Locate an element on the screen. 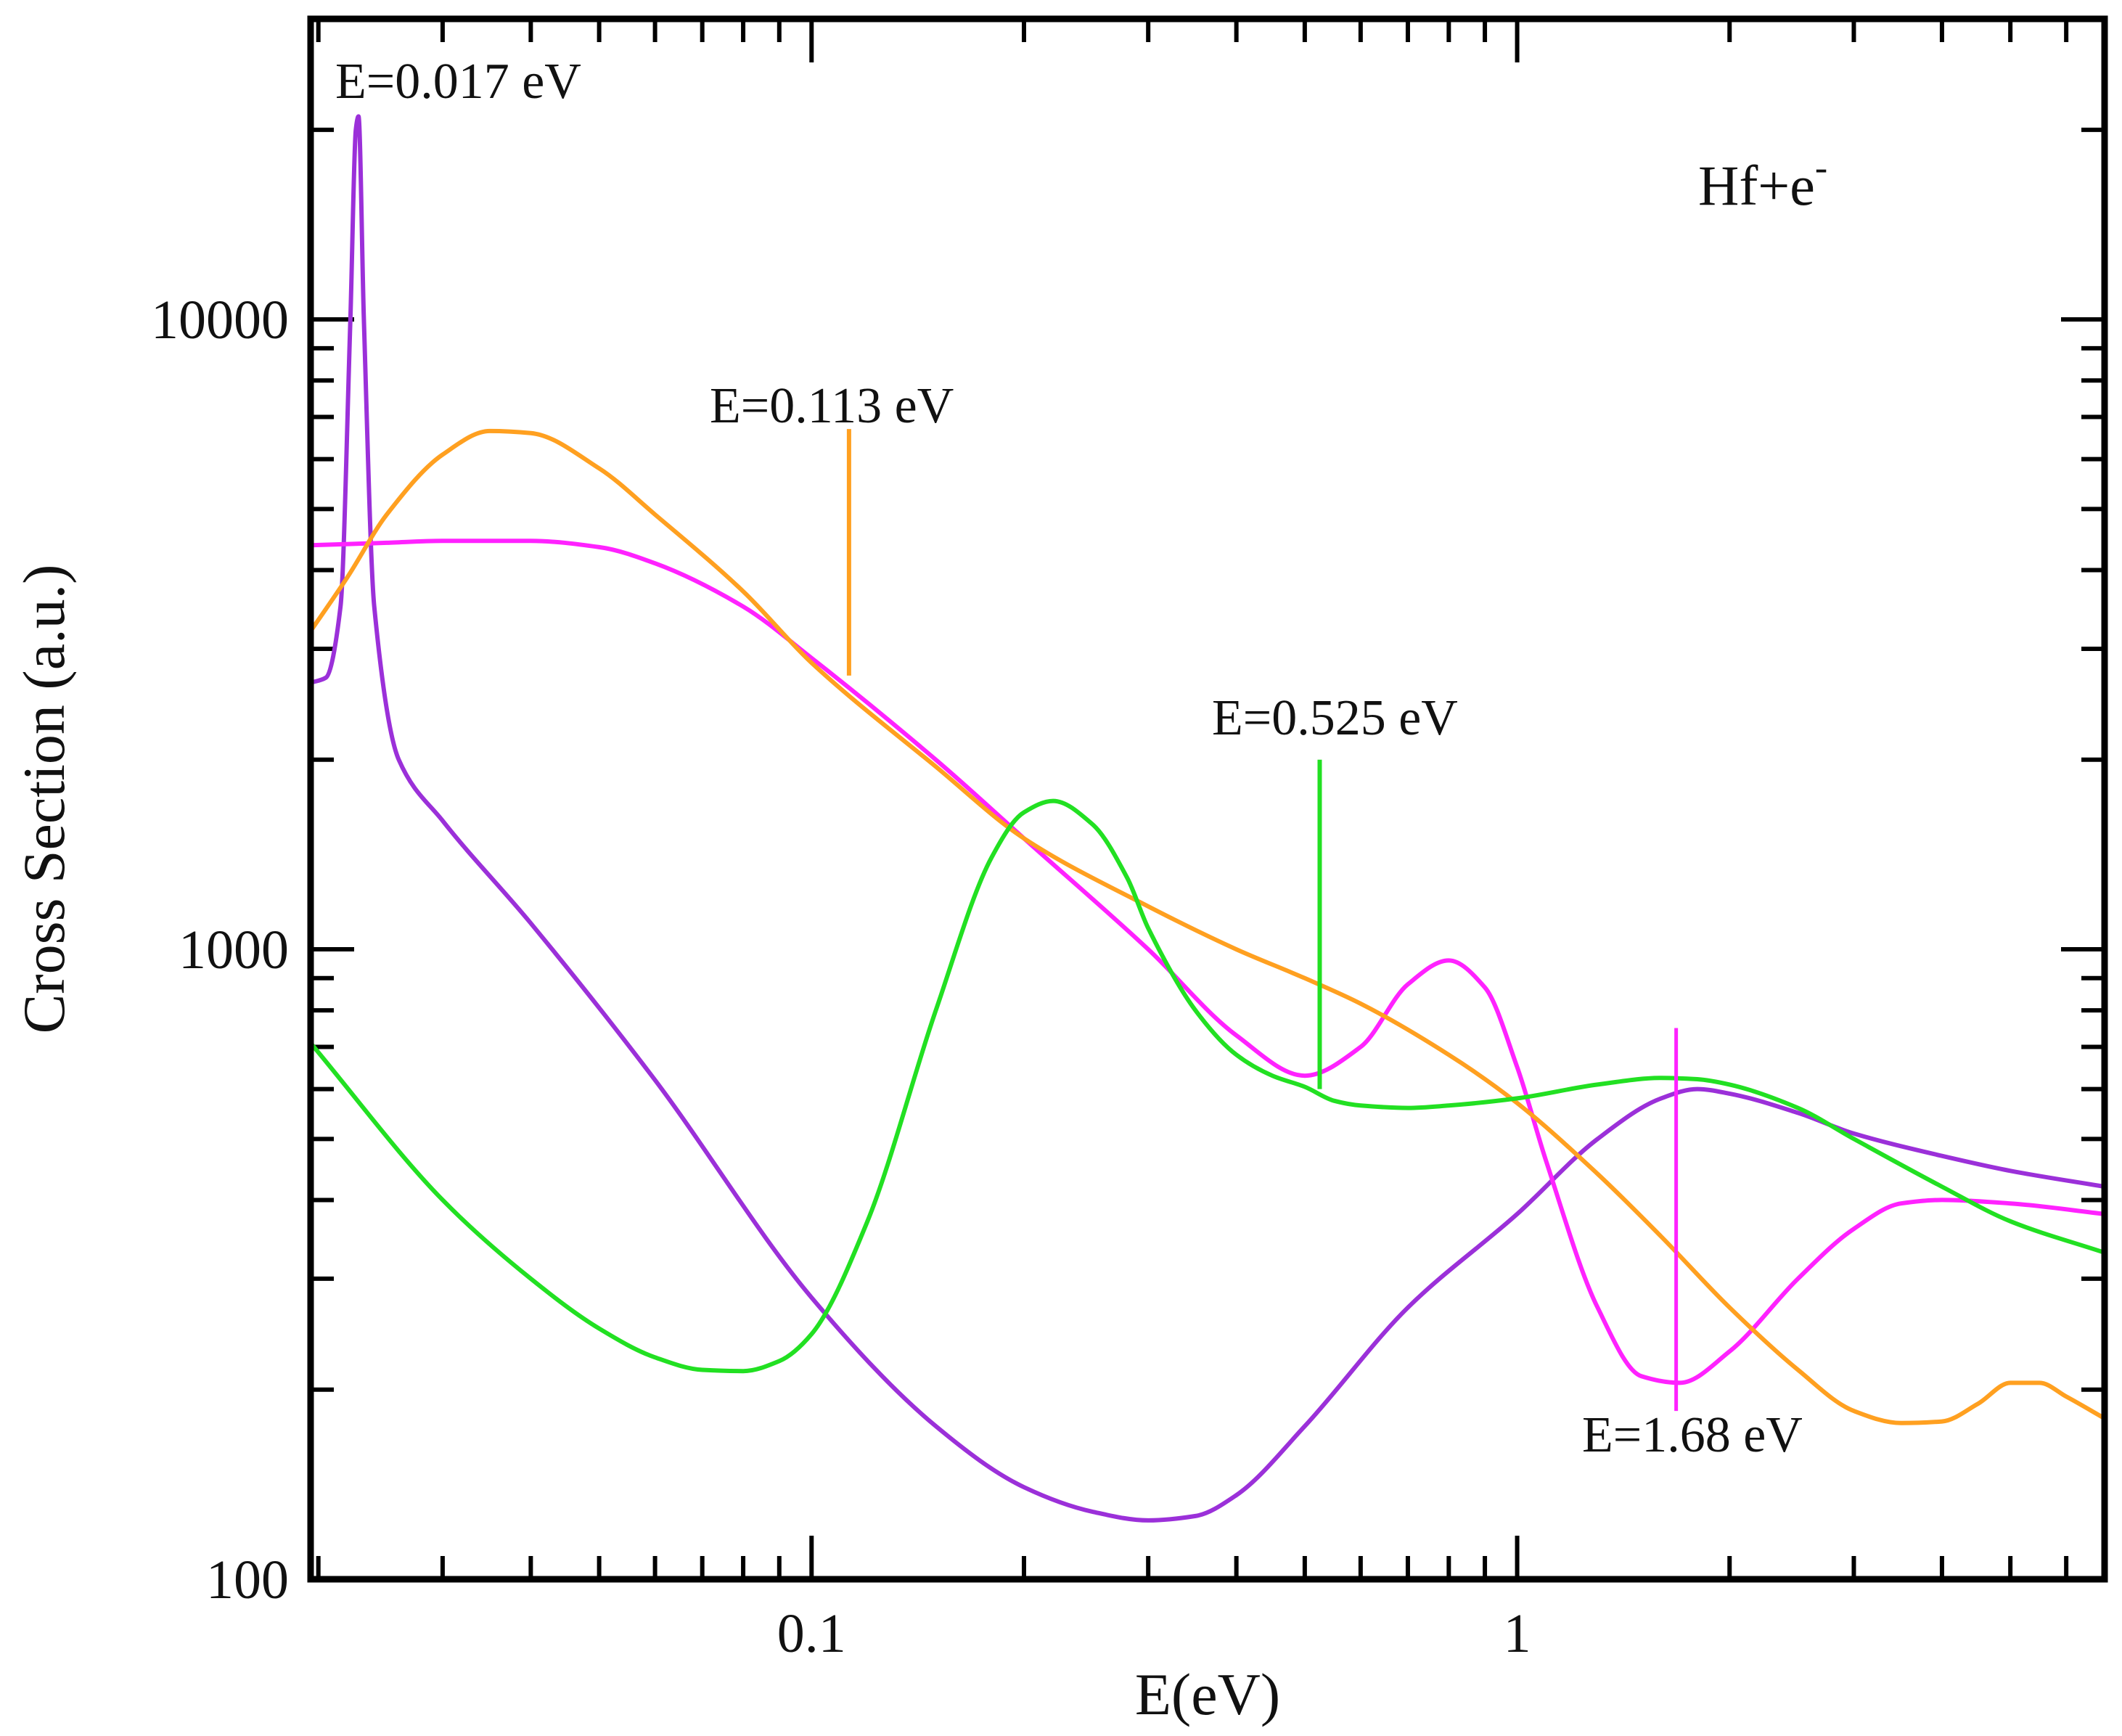 This screenshot has height=1736, width=2122. x-tick-label: 0.1 is located at coordinates (811, 1633).